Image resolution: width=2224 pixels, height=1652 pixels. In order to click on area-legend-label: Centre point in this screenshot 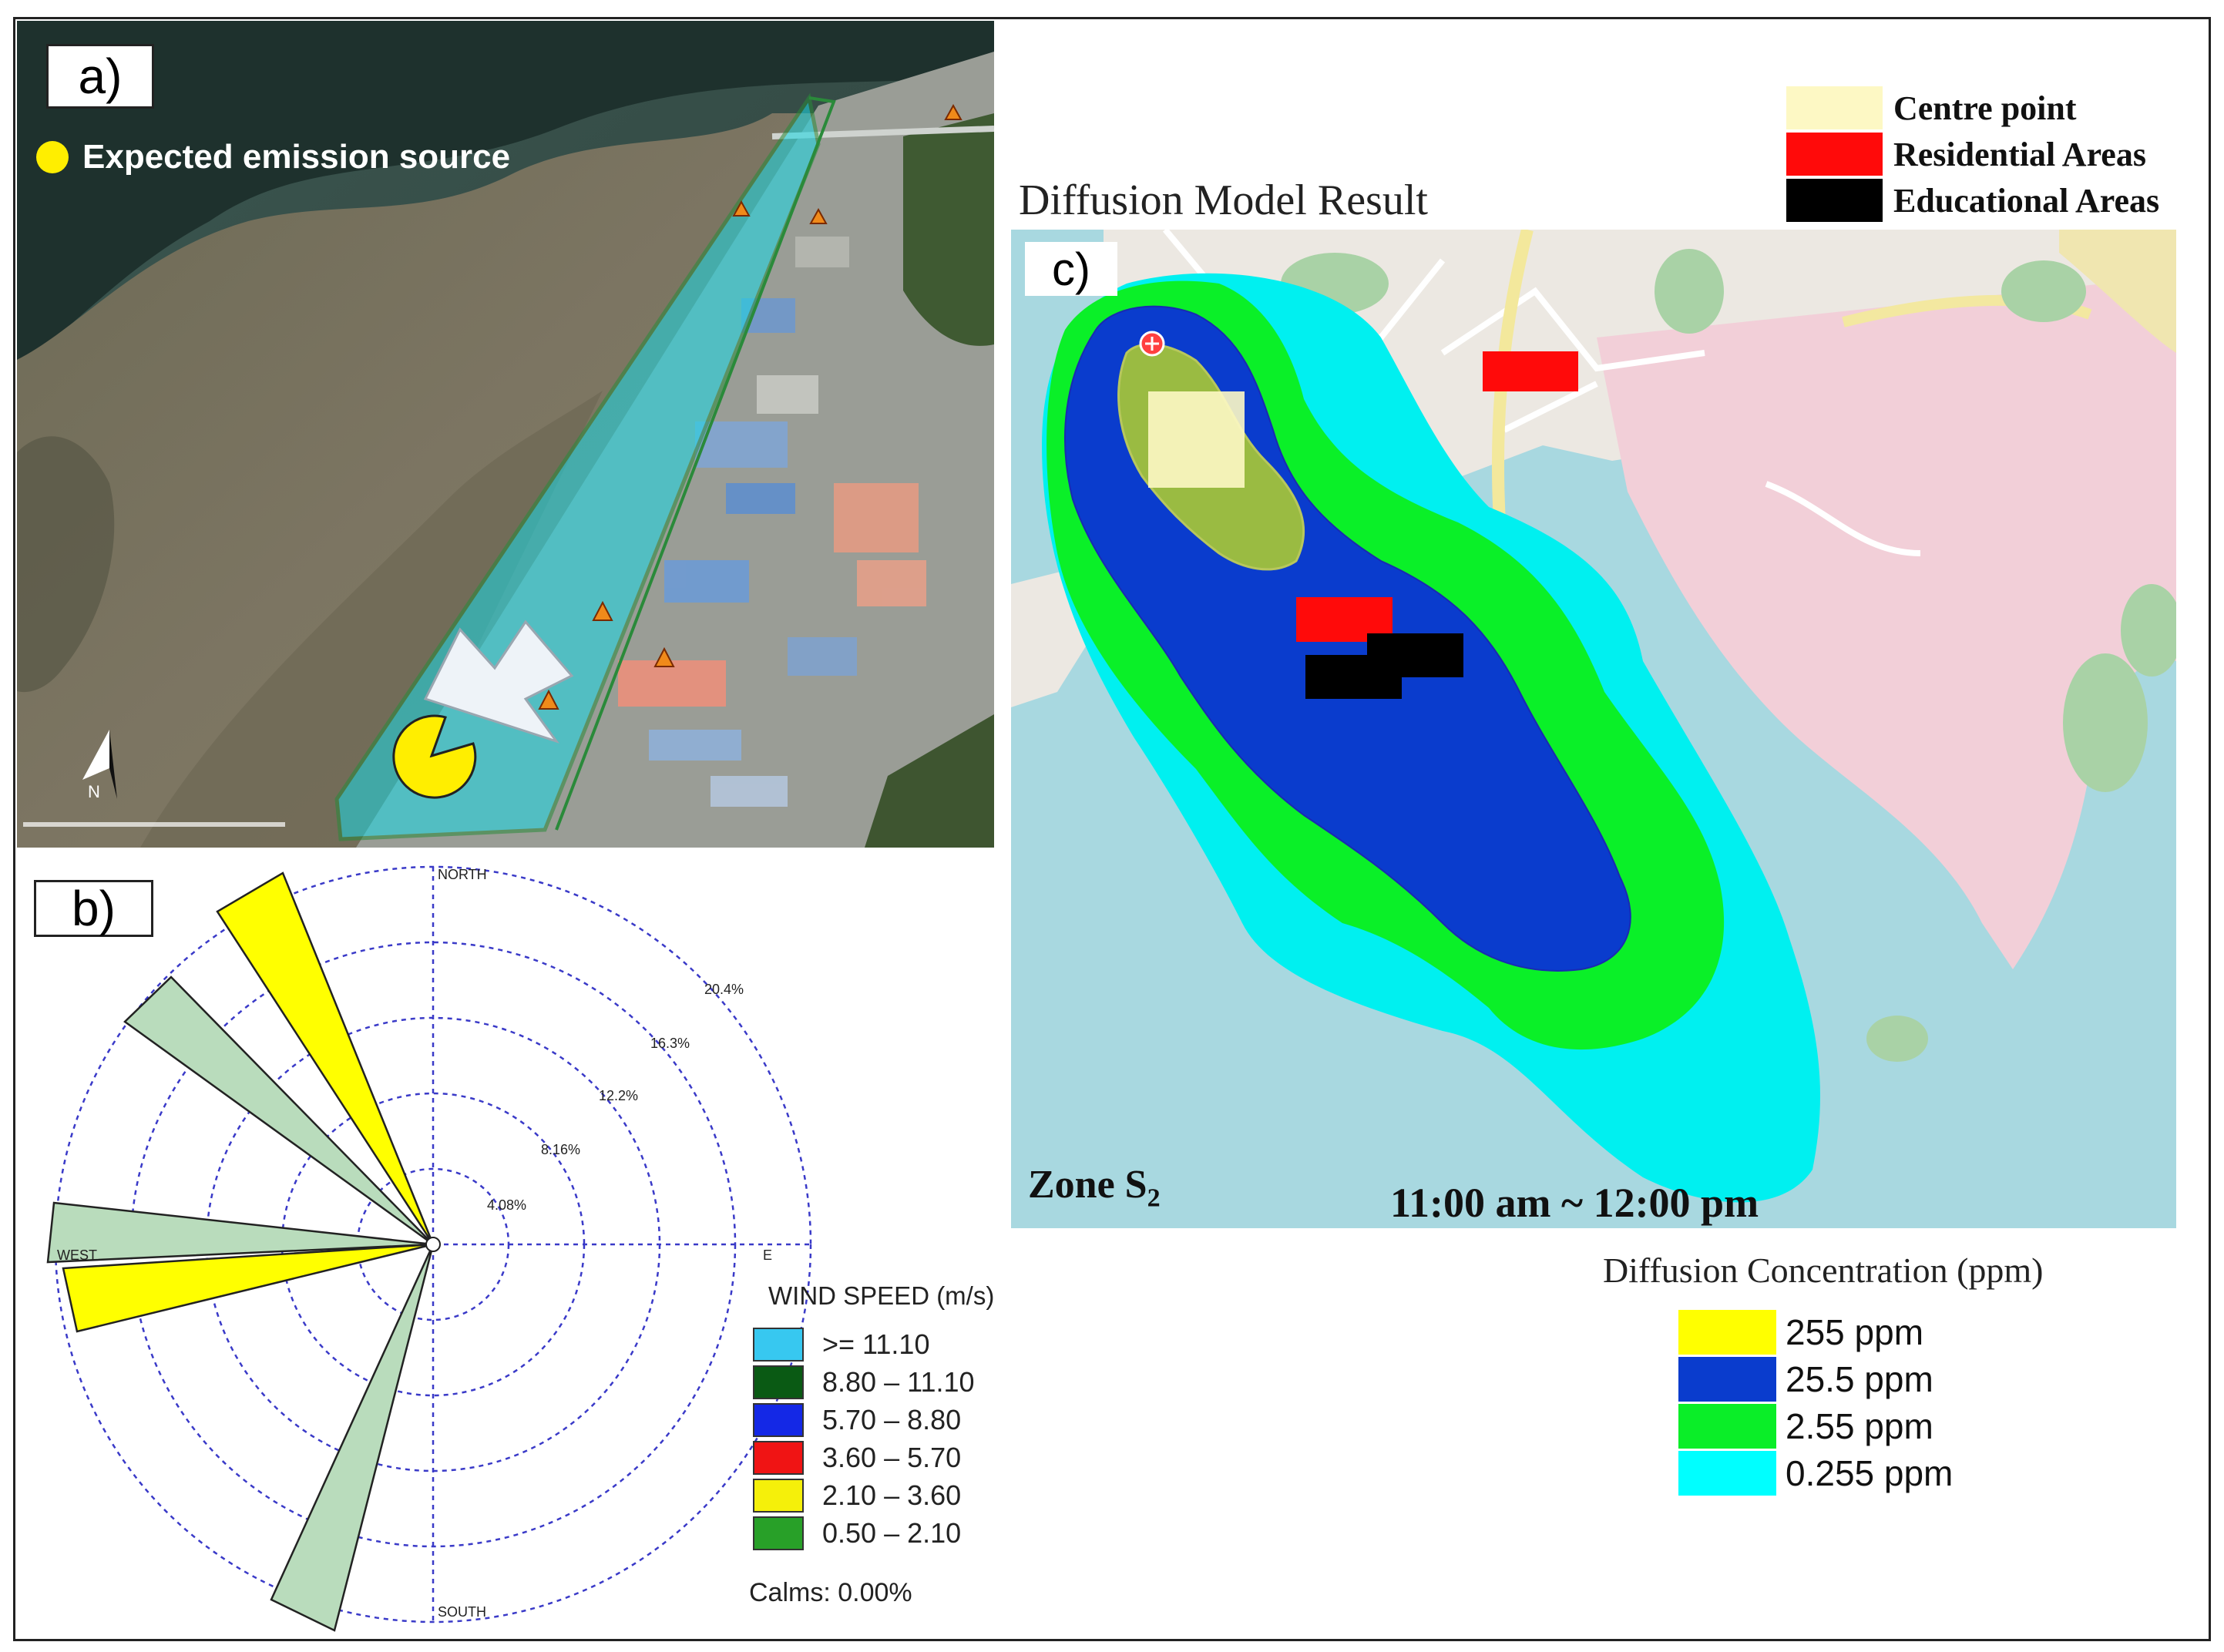, I will do `click(1985, 108)`.